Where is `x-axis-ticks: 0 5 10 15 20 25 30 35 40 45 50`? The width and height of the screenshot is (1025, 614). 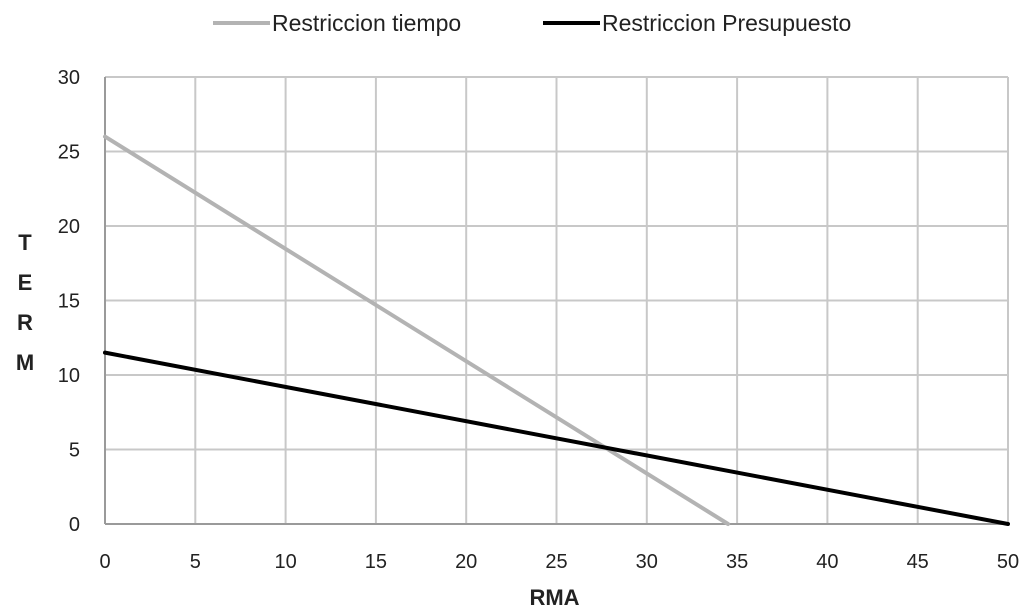 x-axis-ticks: 0 5 10 15 20 25 30 35 40 45 50 is located at coordinates (559, 562).